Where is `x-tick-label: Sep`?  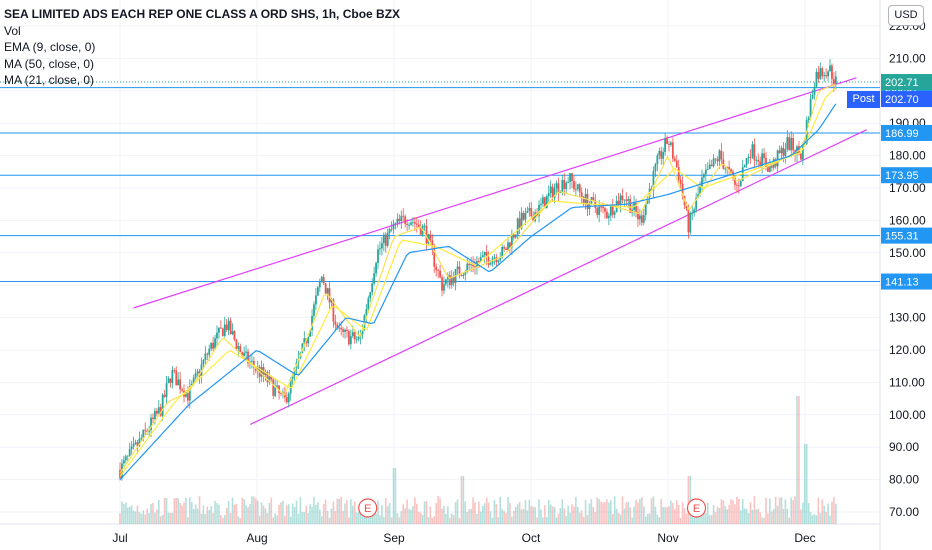 x-tick-label: Sep is located at coordinates (394, 538).